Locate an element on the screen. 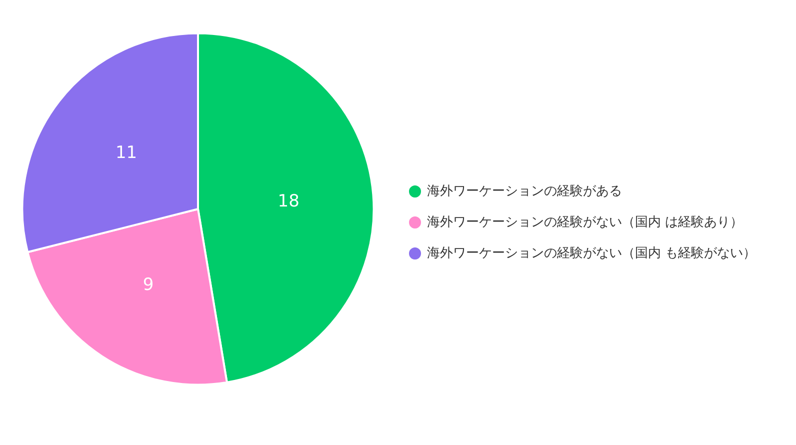 The width and height of the screenshot is (796, 445). data-label: 11 is located at coordinates (126, 153).